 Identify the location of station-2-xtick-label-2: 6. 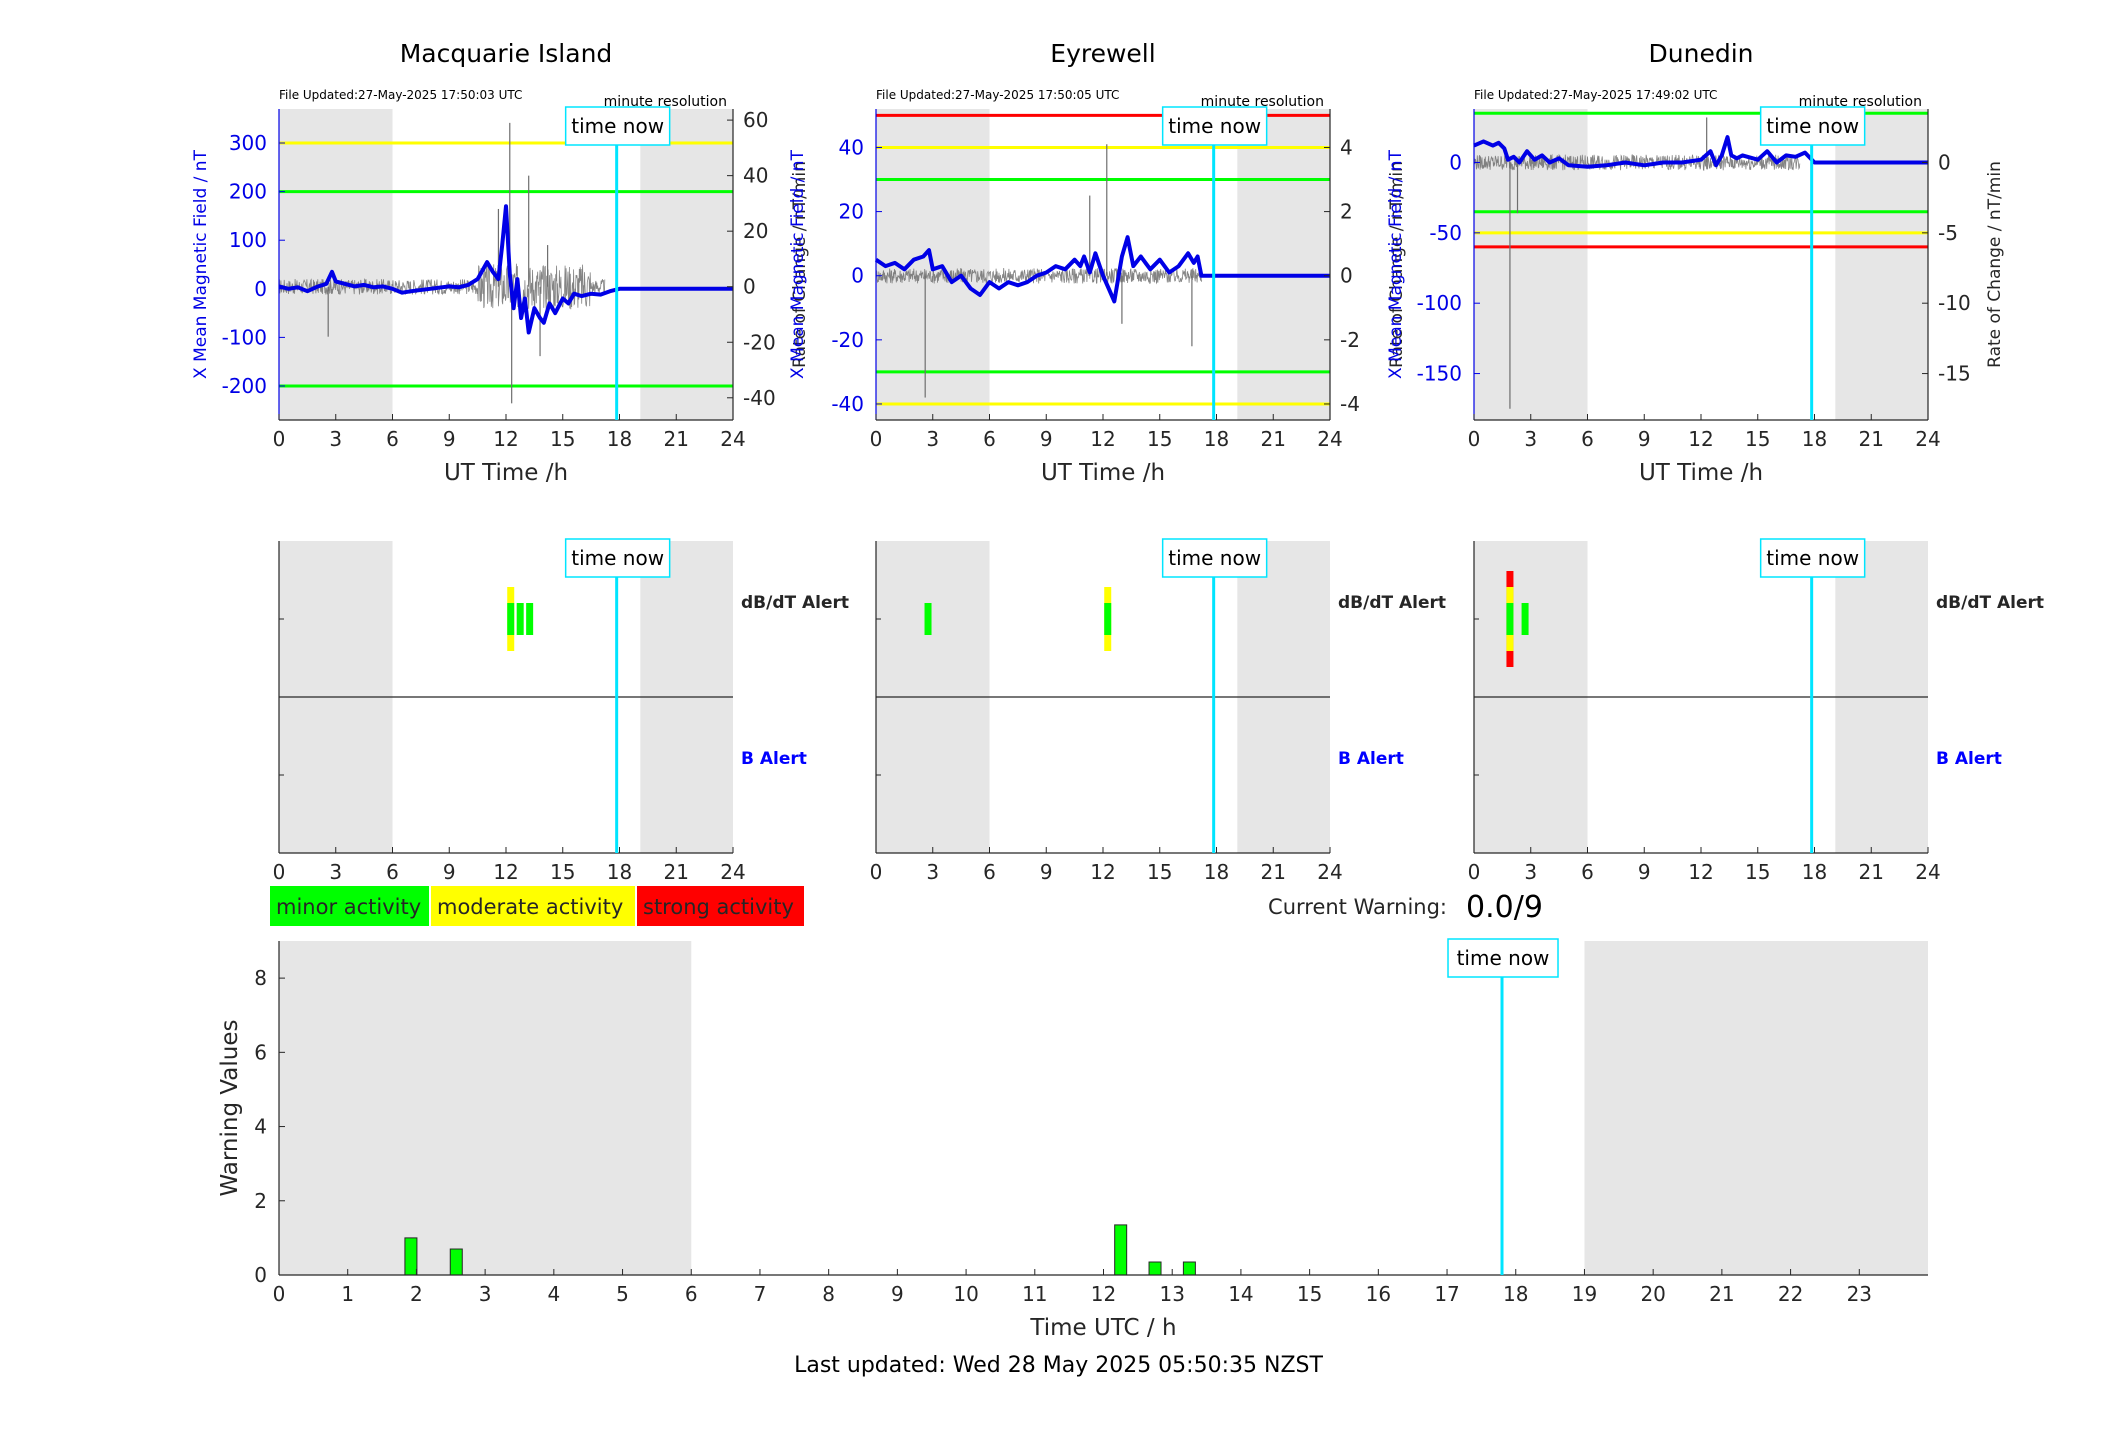
(1587, 439).